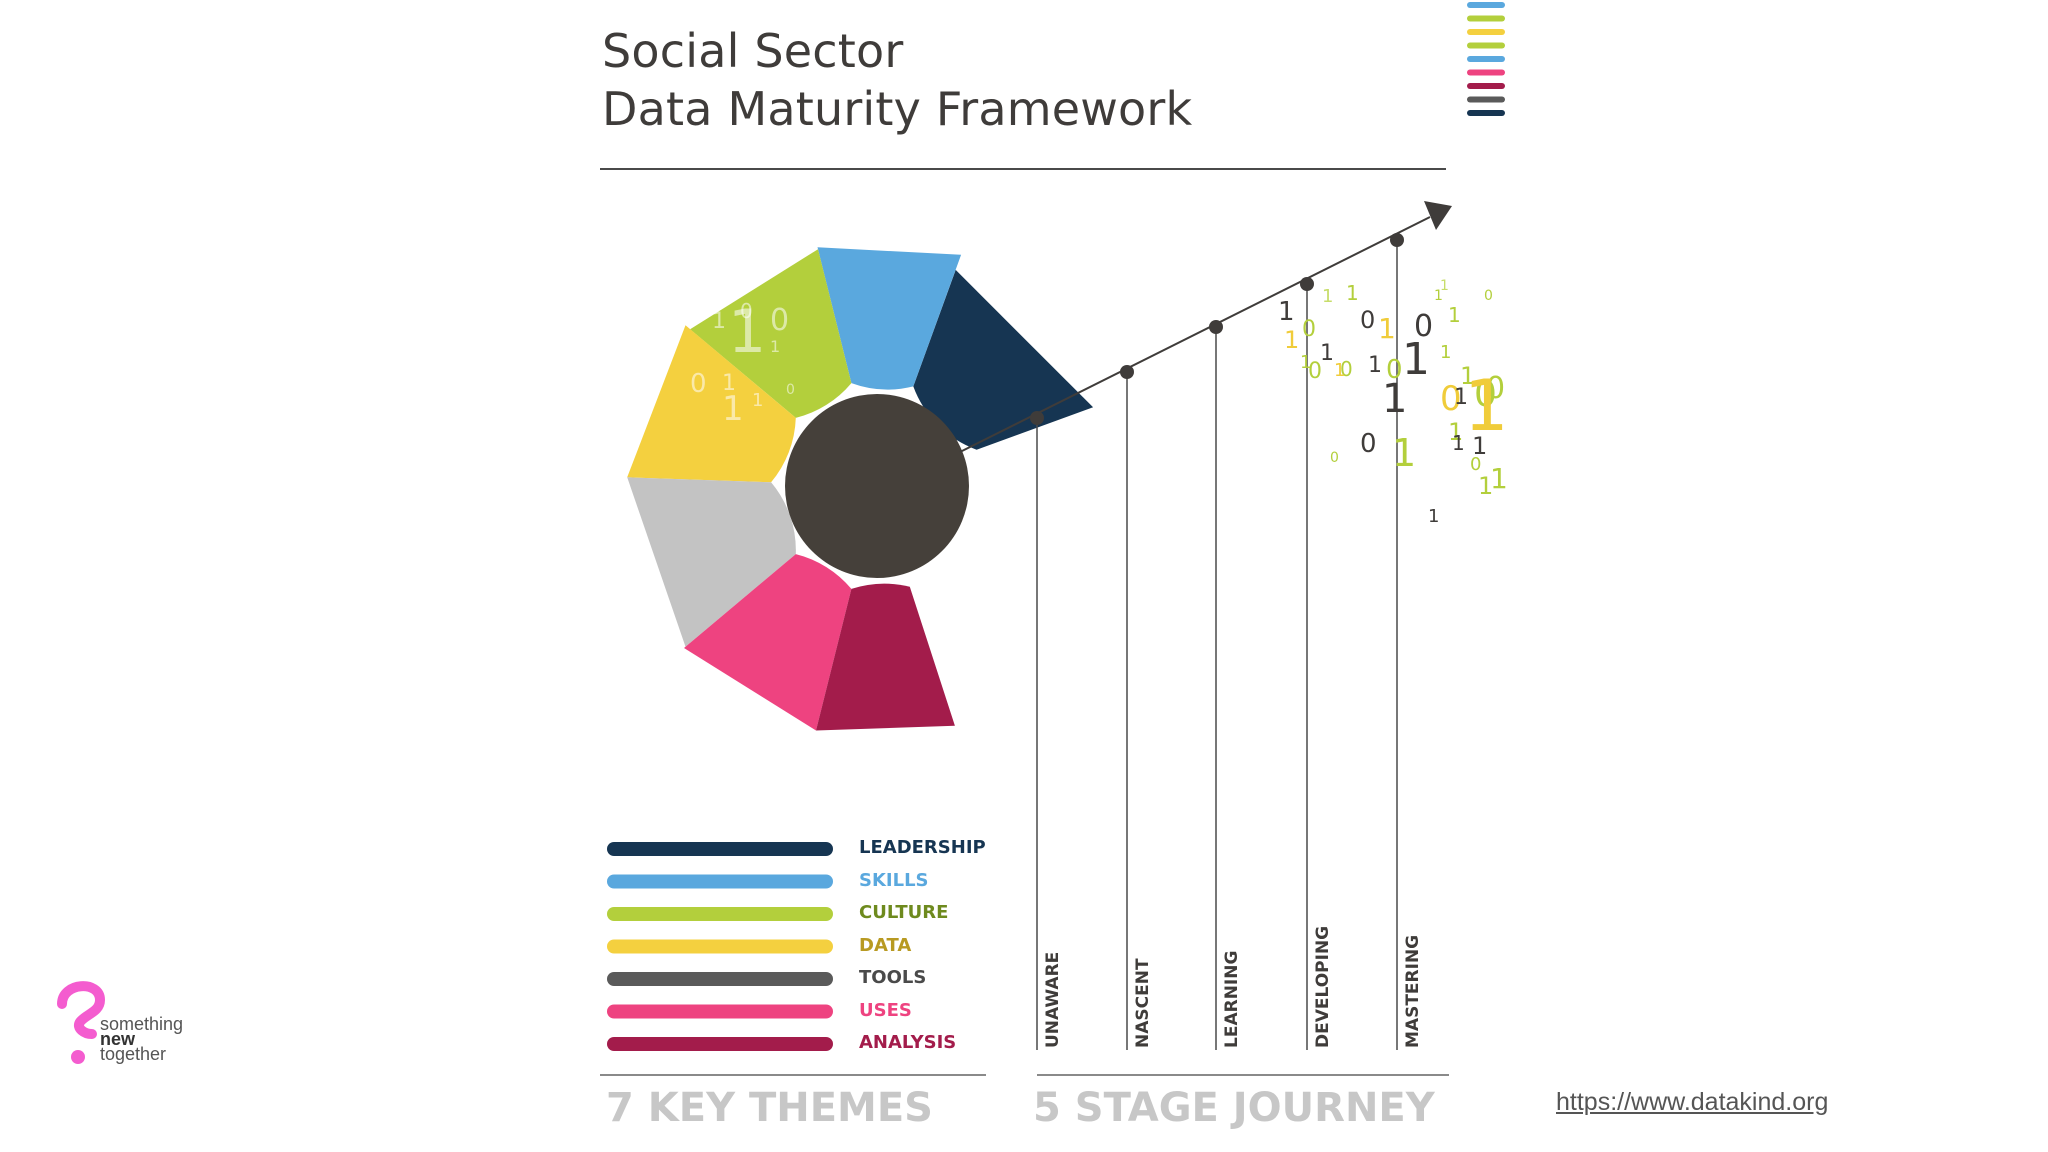  I want to click on journey-arrowhead, so click(1438, 215).